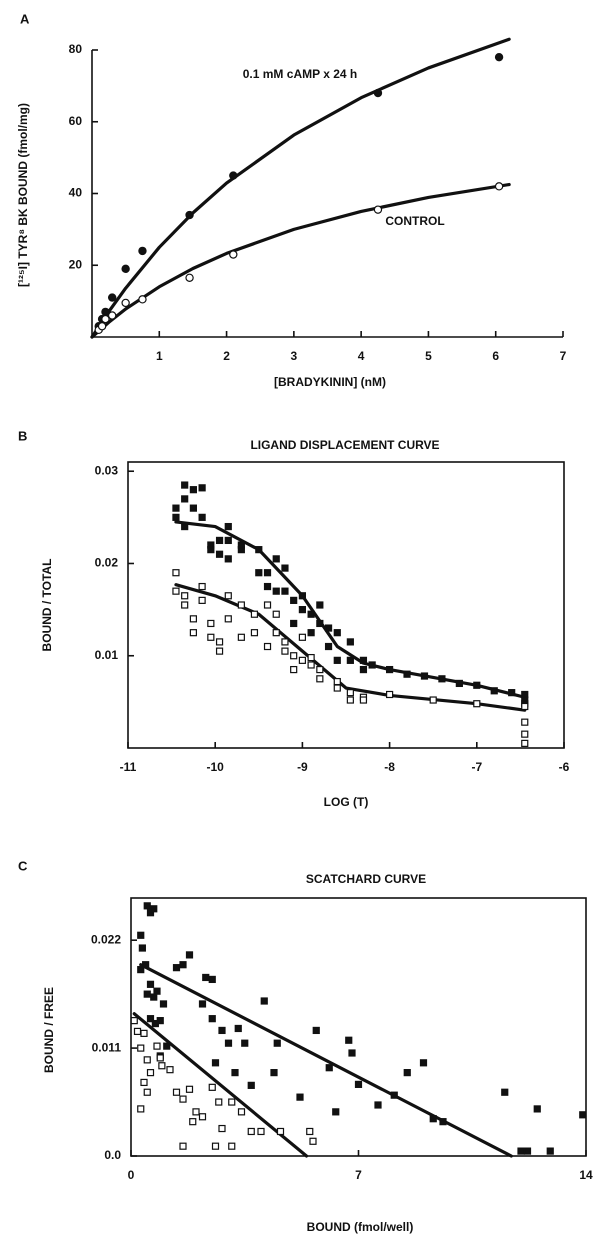  What do you see at coordinates (302, 767) in the screenshot?
I see `x-tick-label: -9` at bounding box center [302, 767].